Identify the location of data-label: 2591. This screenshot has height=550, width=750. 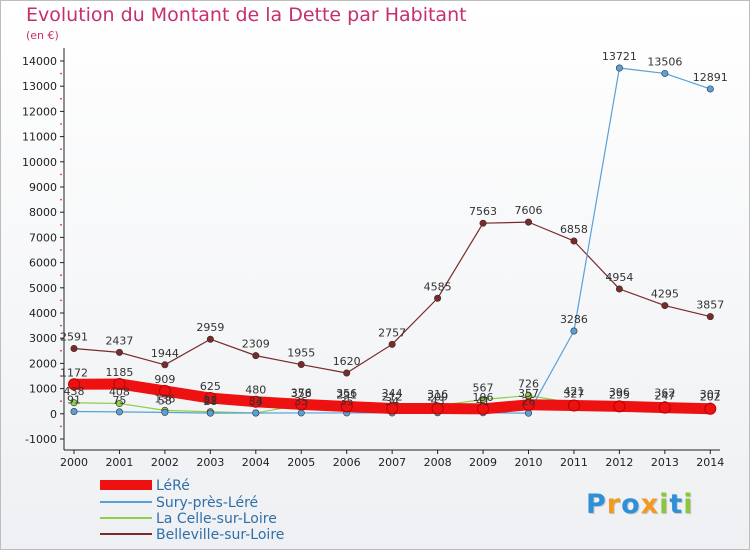
(74, 337).